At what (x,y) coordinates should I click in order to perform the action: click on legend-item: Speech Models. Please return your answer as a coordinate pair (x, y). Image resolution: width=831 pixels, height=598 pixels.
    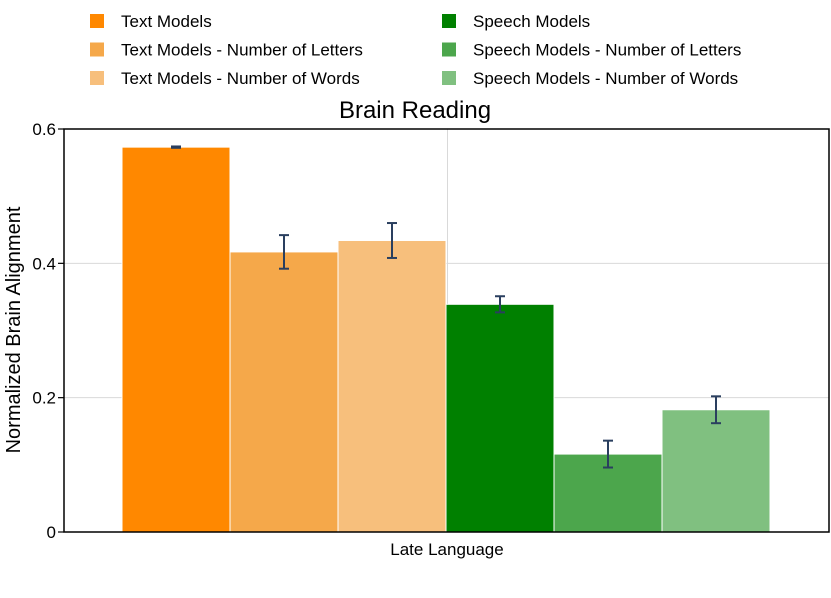
    Looking at the image, I should click on (516, 21).